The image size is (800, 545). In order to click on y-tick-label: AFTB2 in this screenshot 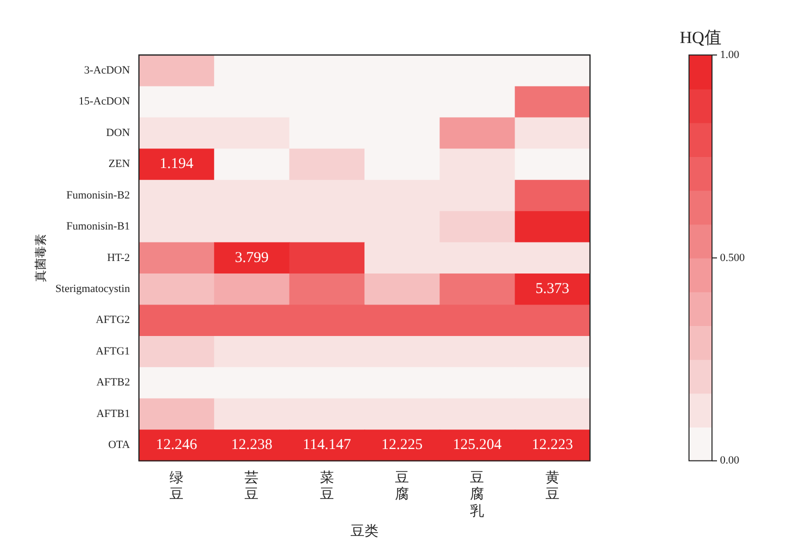, I will do `click(113, 382)`.